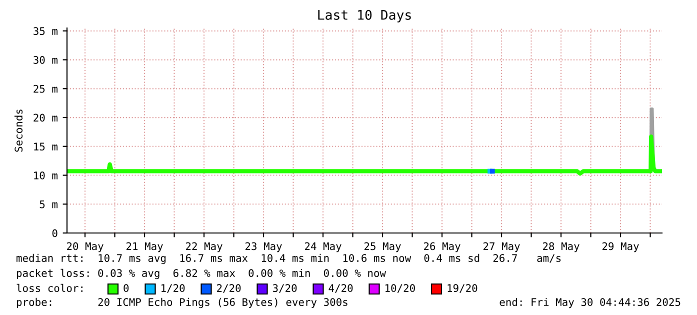 The width and height of the screenshot is (697, 315). I want to click on legend-label: 0, so click(126, 288).